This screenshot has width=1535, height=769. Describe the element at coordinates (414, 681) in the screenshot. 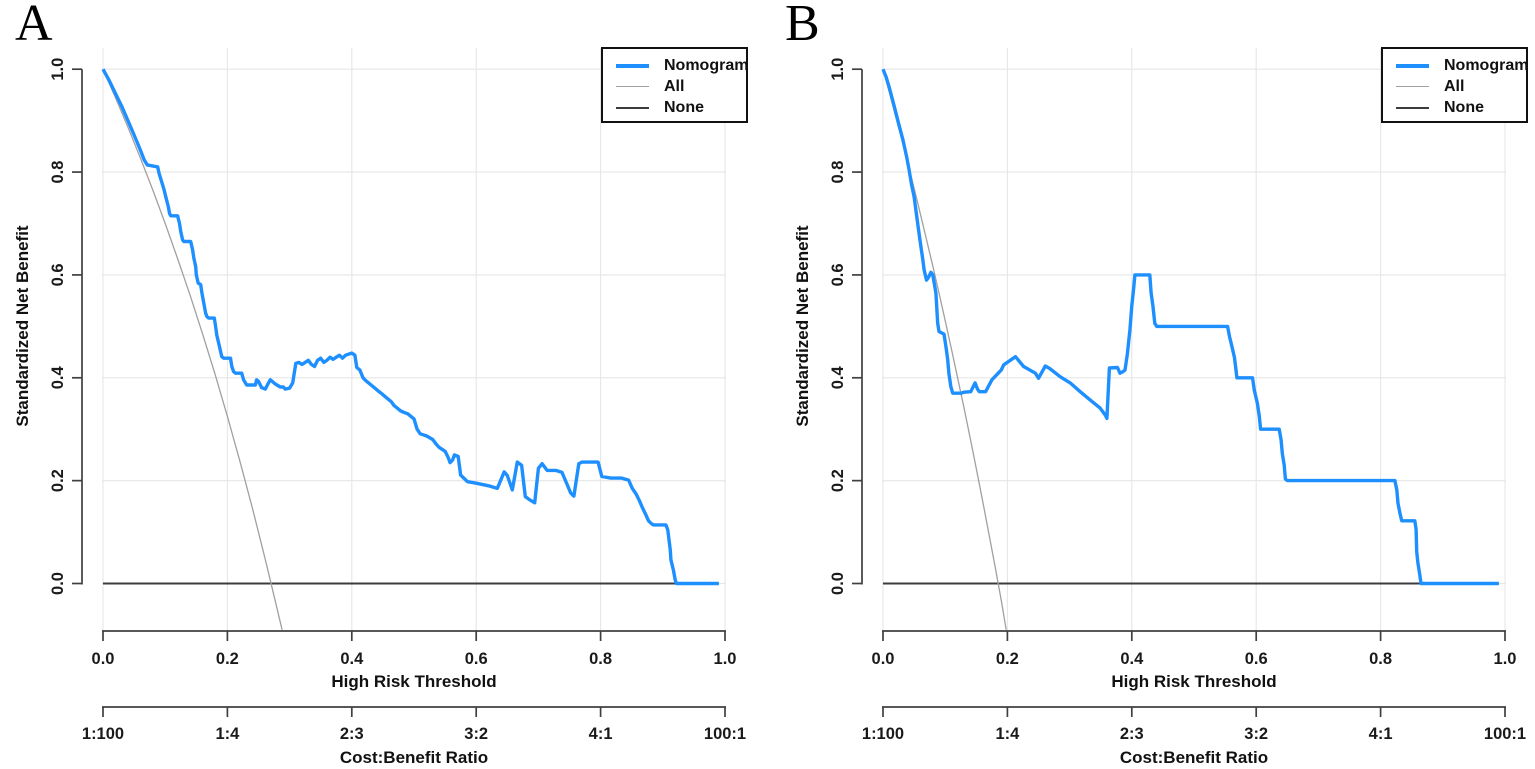

I see `x-axis-title-a: High Risk Threshold` at that location.